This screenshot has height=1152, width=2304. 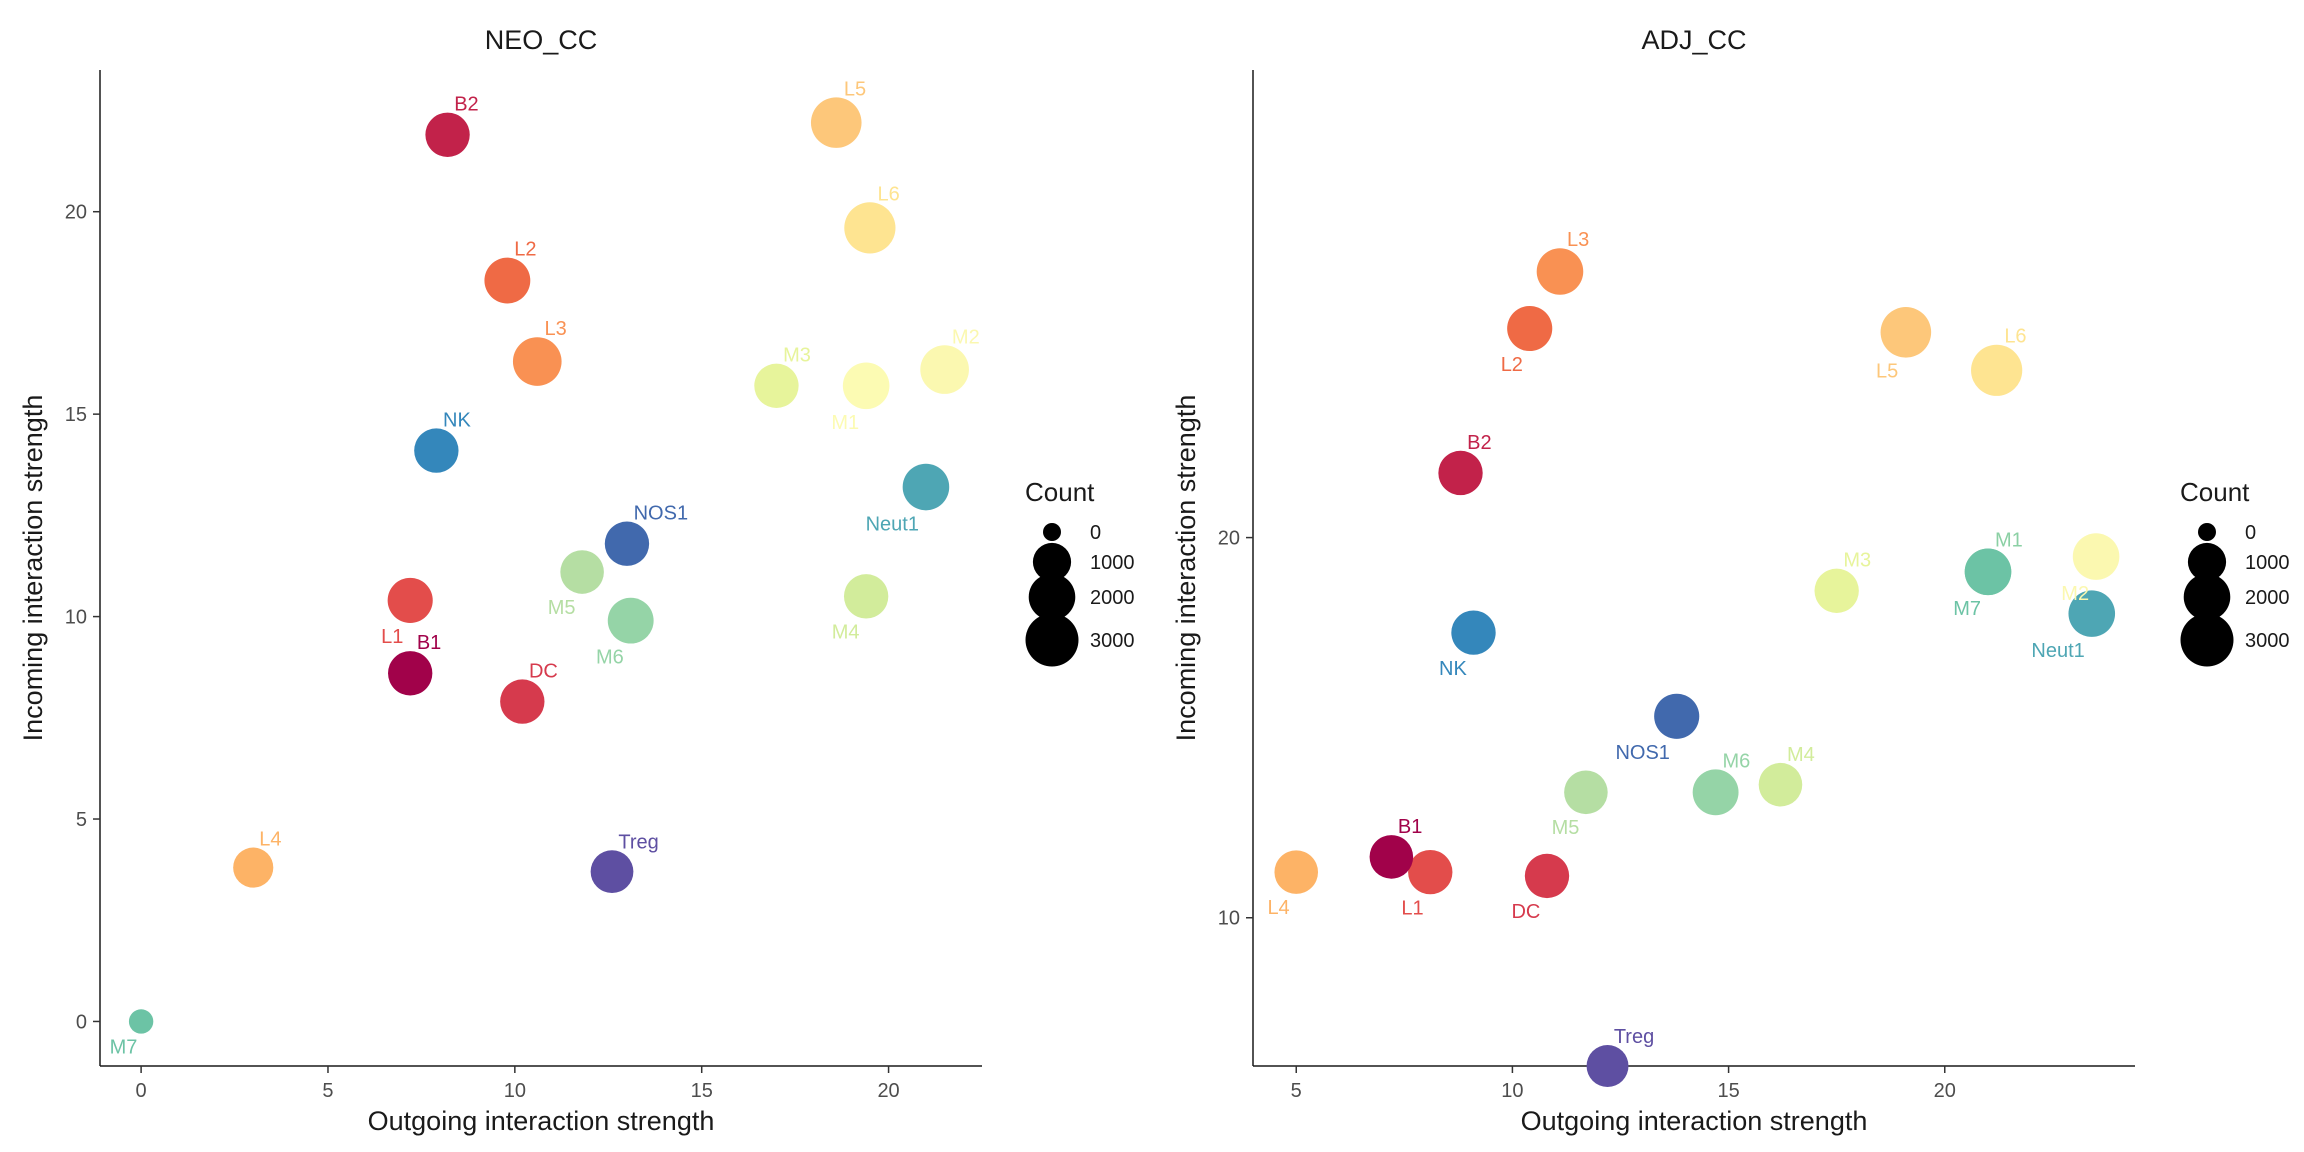 I want to click on point-label: M2, so click(x=966, y=337).